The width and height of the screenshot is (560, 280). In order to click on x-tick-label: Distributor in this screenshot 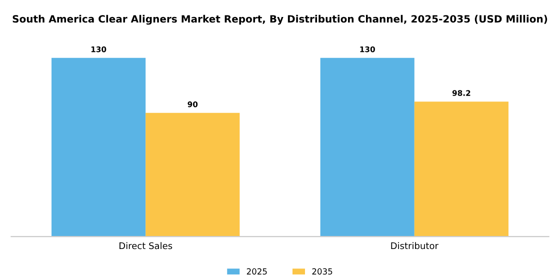, I will do `click(414, 246)`.